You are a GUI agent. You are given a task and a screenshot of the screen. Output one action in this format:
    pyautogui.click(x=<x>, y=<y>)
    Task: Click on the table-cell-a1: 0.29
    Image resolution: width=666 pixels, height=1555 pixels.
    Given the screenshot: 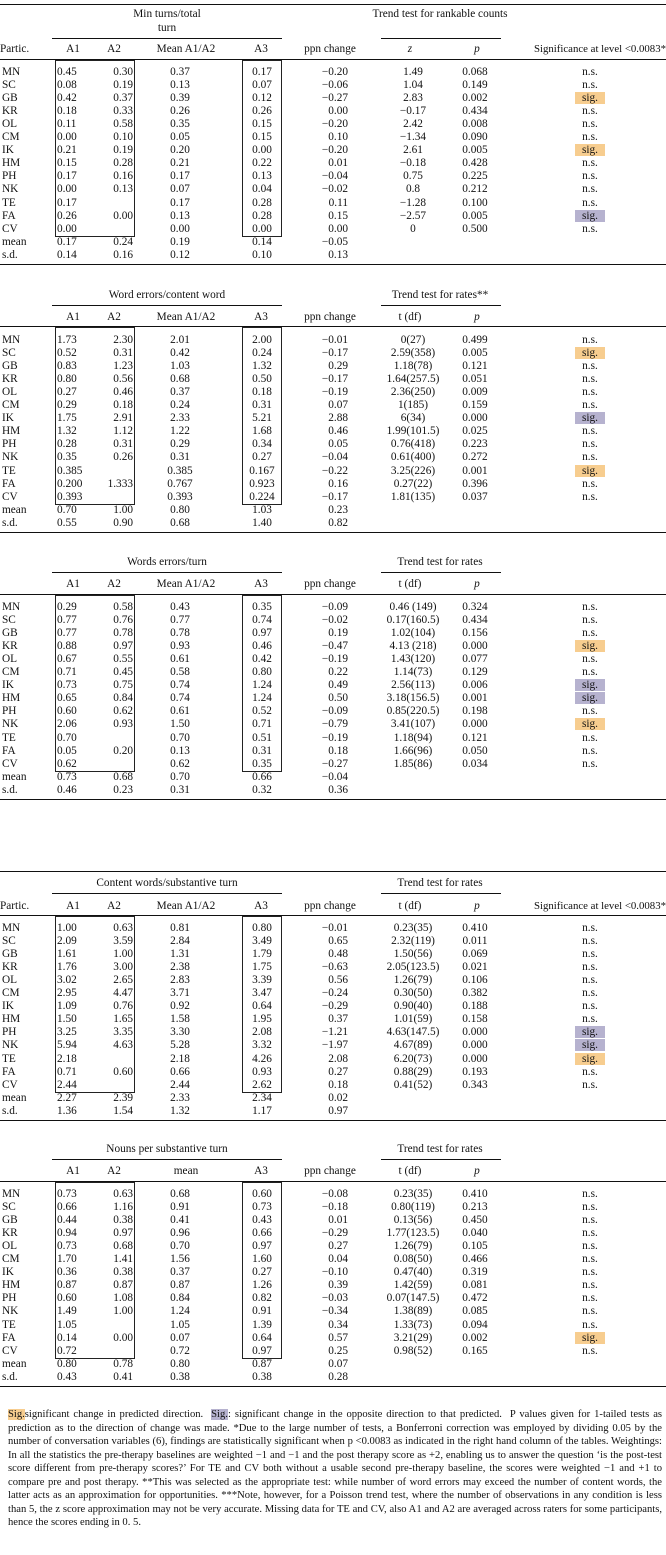 What is the action you would take?
    pyautogui.click(x=67, y=607)
    